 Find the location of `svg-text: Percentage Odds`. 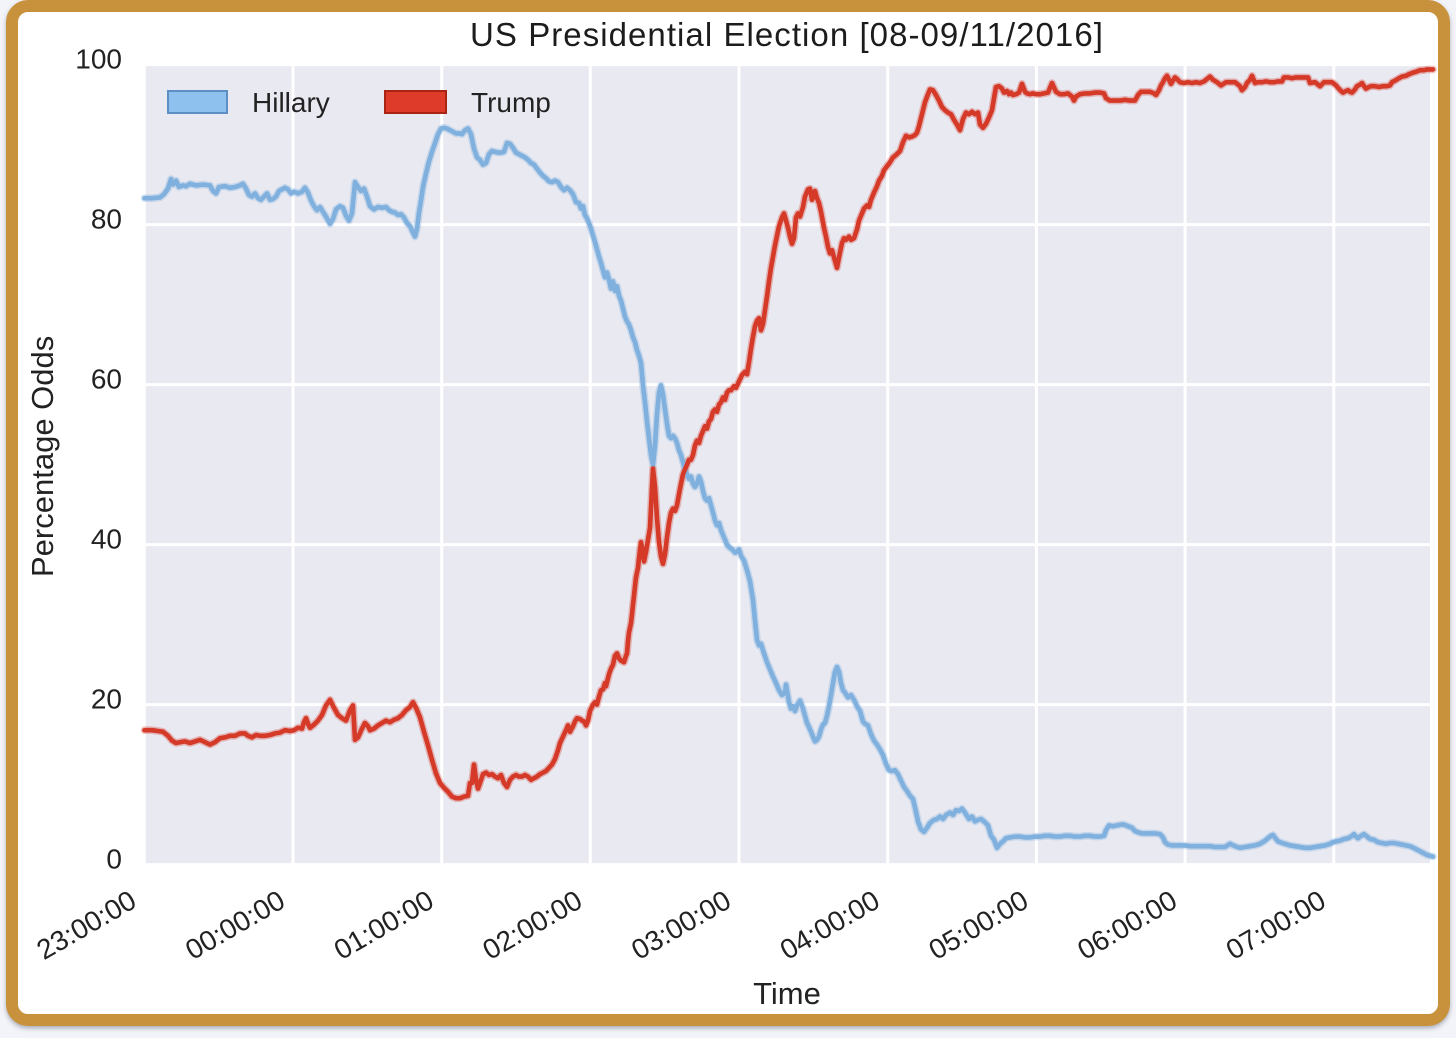

svg-text: Percentage Odds is located at coordinates (42, 456).